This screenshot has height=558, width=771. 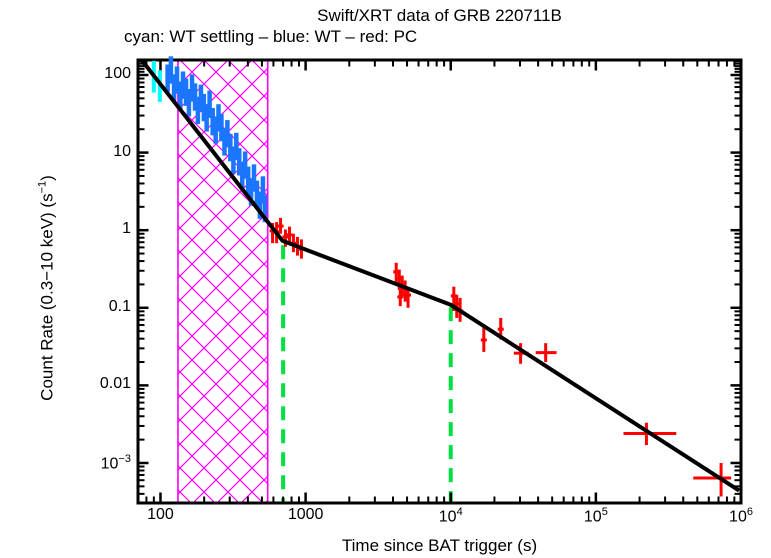 I want to click on y-tick-label: 1, so click(x=126, y=229).